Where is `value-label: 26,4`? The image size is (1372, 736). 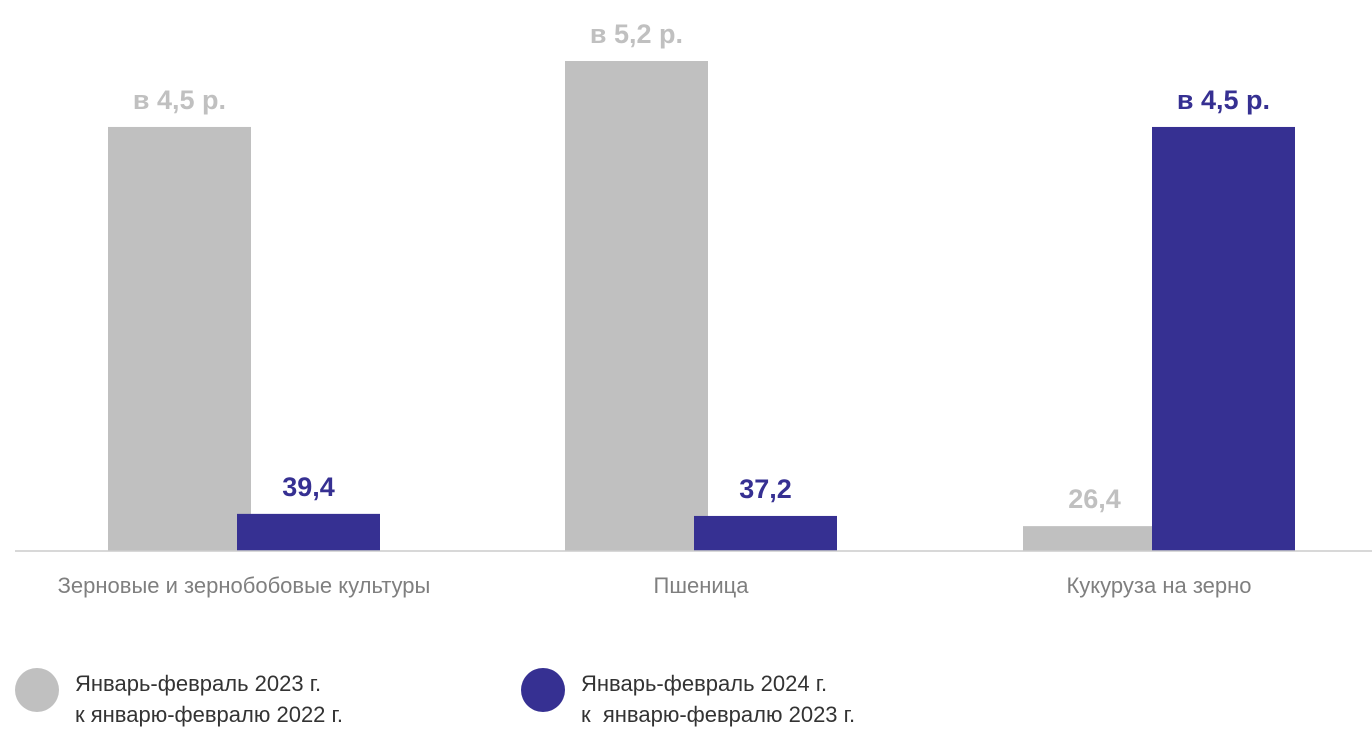
value-label: 26,4 is located at coordinates (1094, 499).